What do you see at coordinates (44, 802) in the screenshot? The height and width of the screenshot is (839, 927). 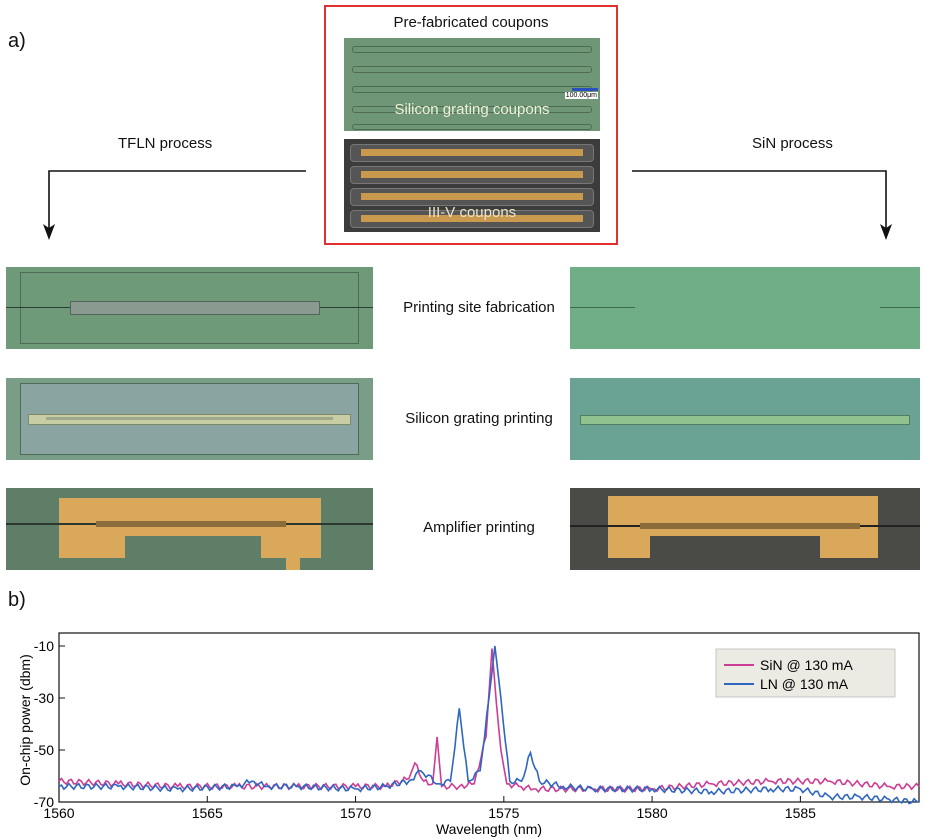 I see `y-tick-label: -70` at bounding box center [44, 802].